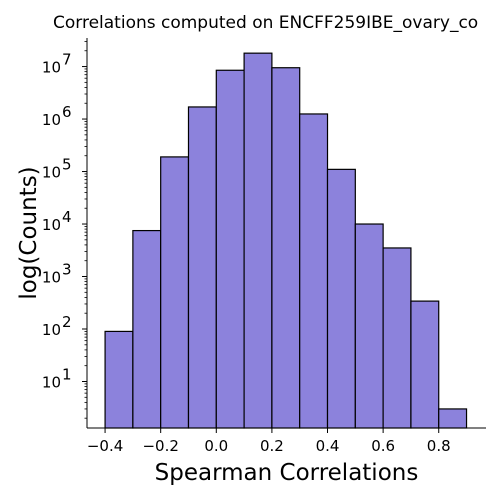 This screenshot has width=500, height=500. I want to click on y-tick-exponent: 4, so click(67, 217).